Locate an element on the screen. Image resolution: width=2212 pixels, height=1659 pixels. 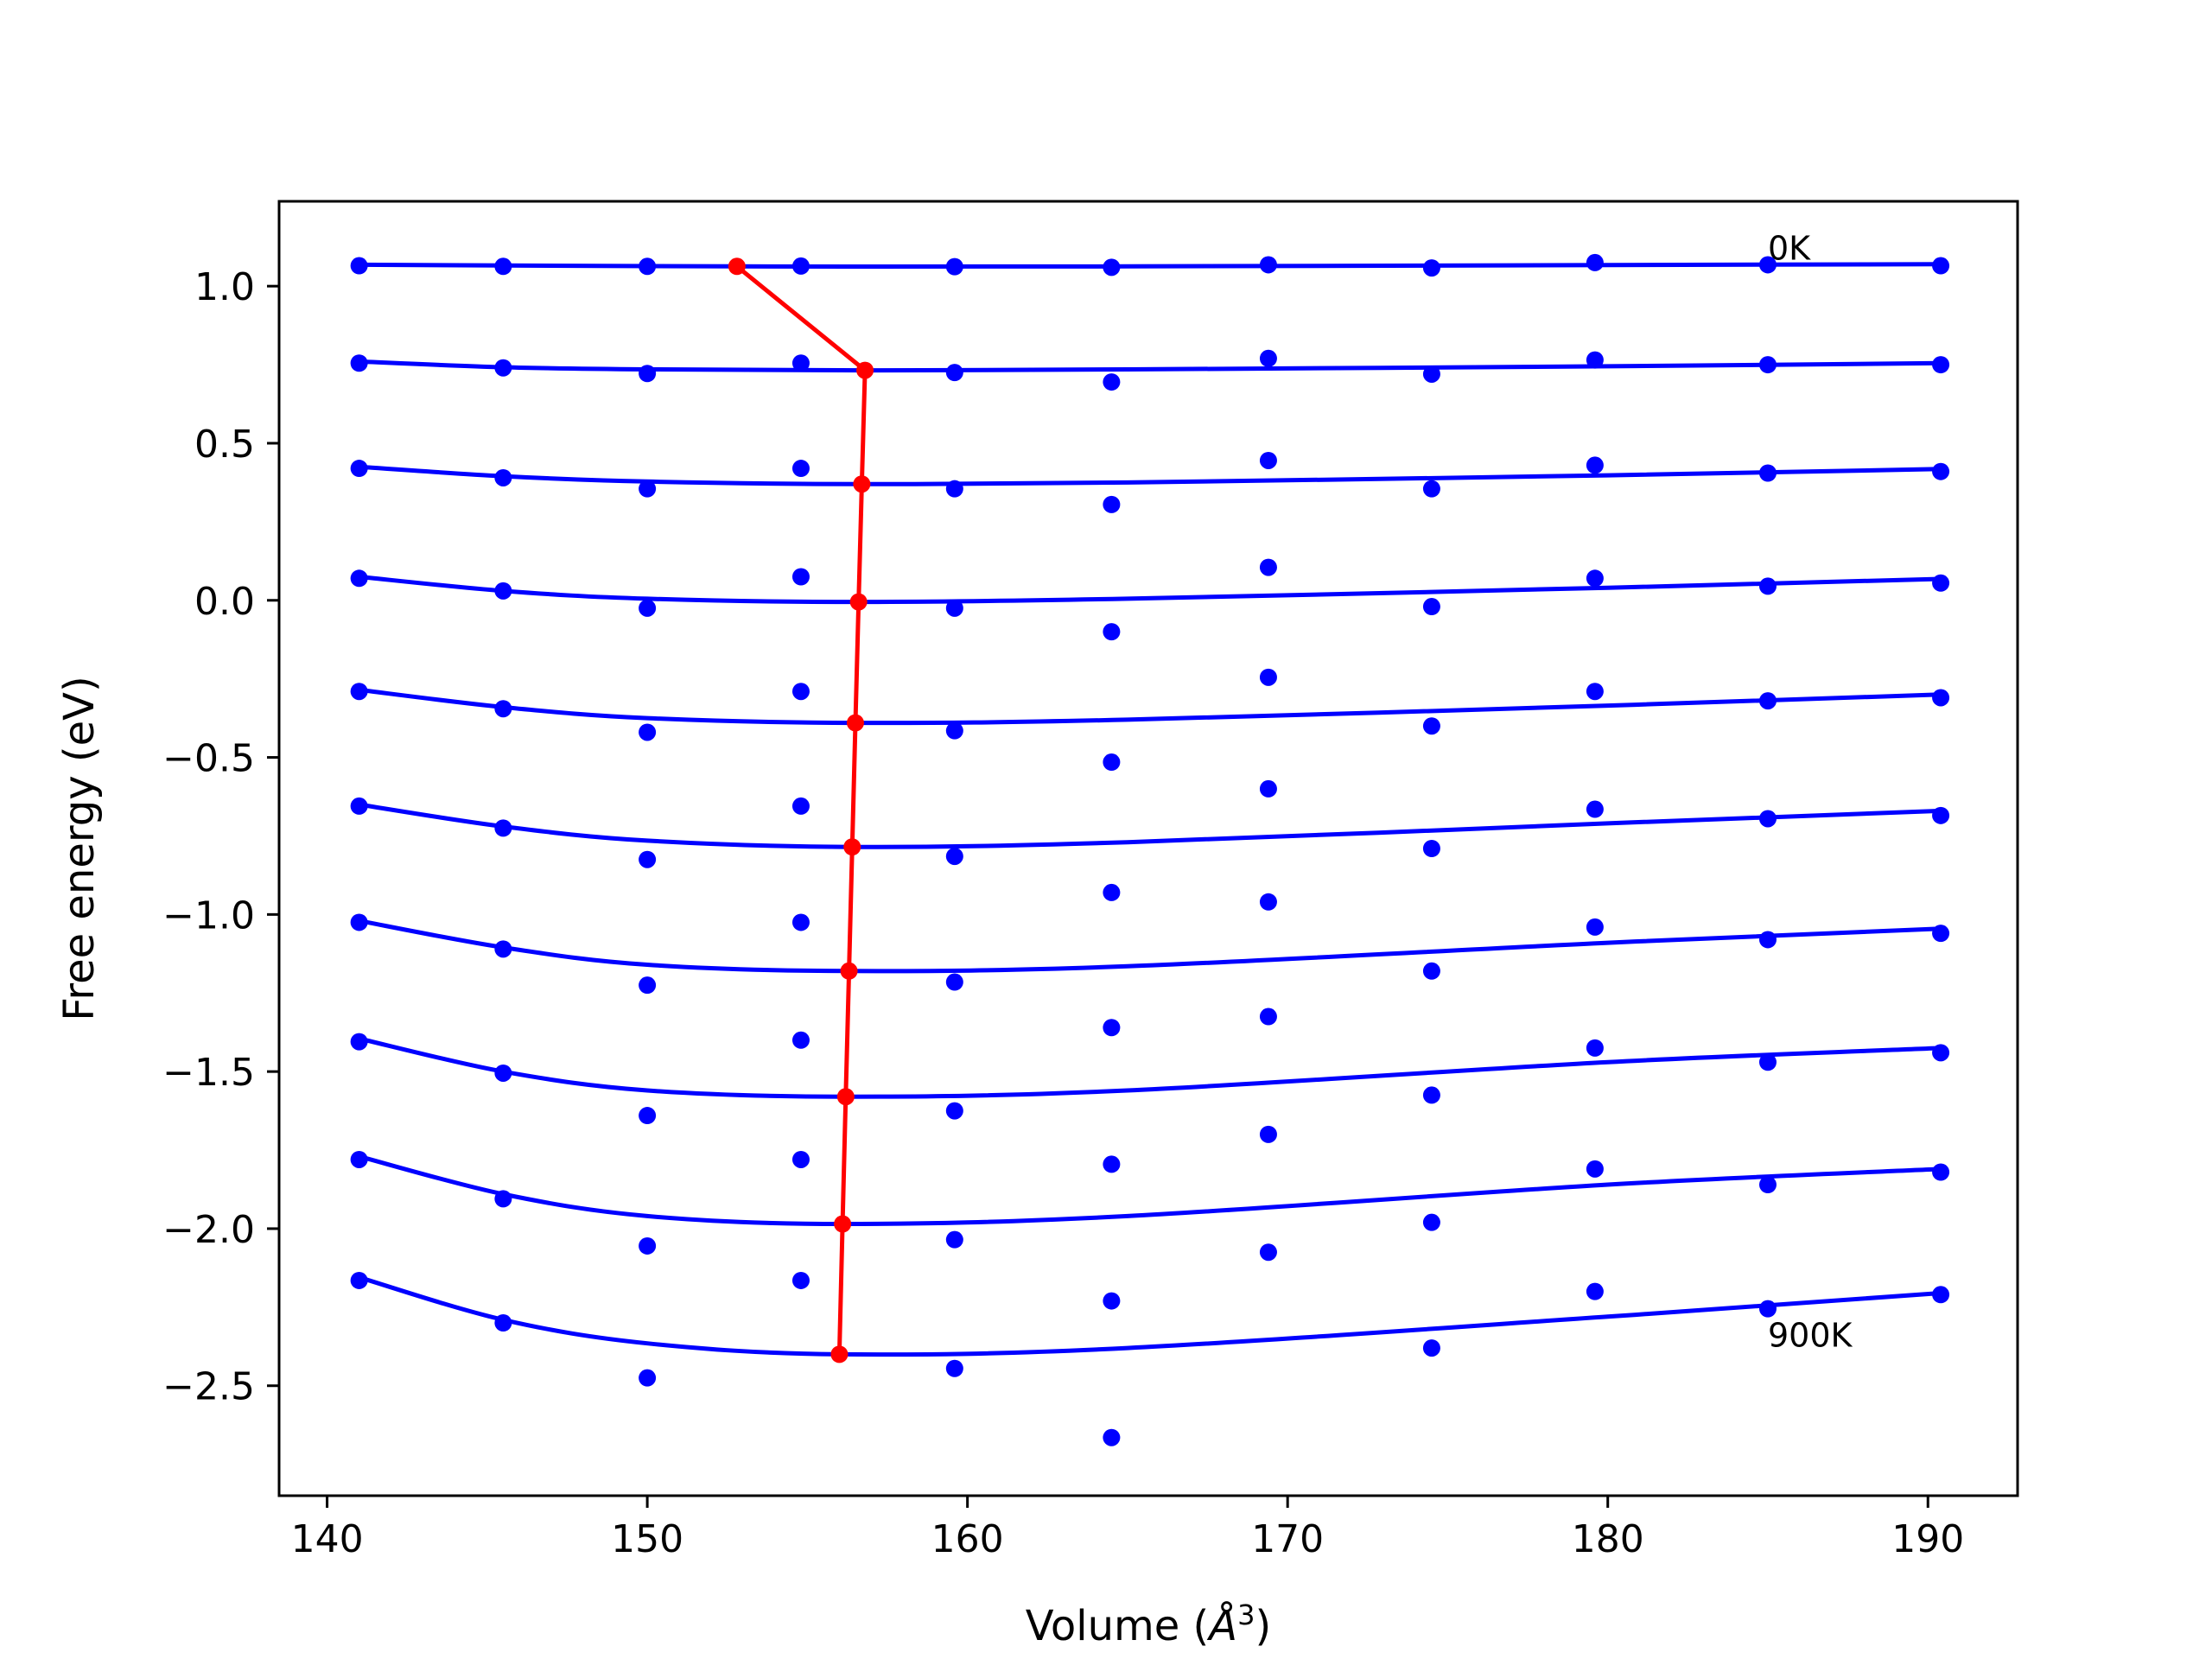
y-tick-label: 0.0 is located at coordinates (224, 602).